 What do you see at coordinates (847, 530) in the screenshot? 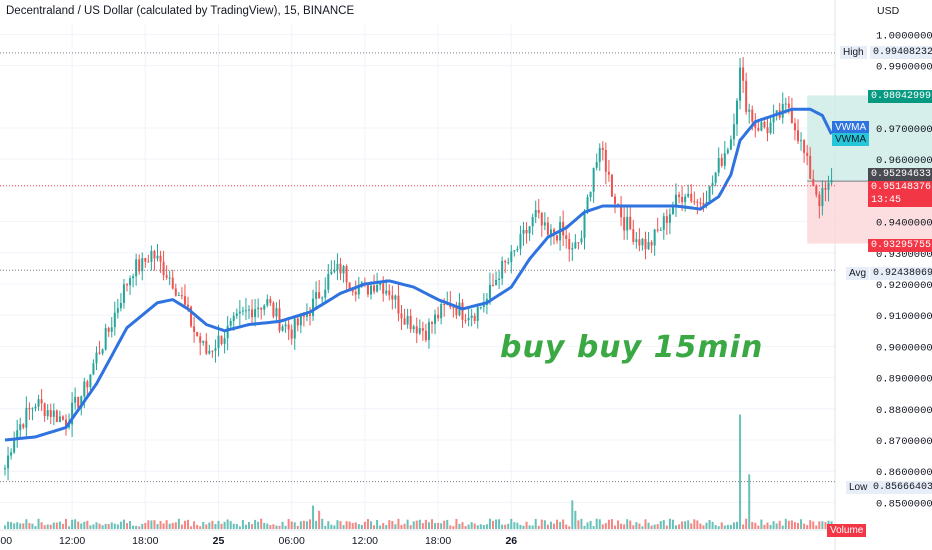
I see `volume-legend: Volume` at bounding box center [847, 530].